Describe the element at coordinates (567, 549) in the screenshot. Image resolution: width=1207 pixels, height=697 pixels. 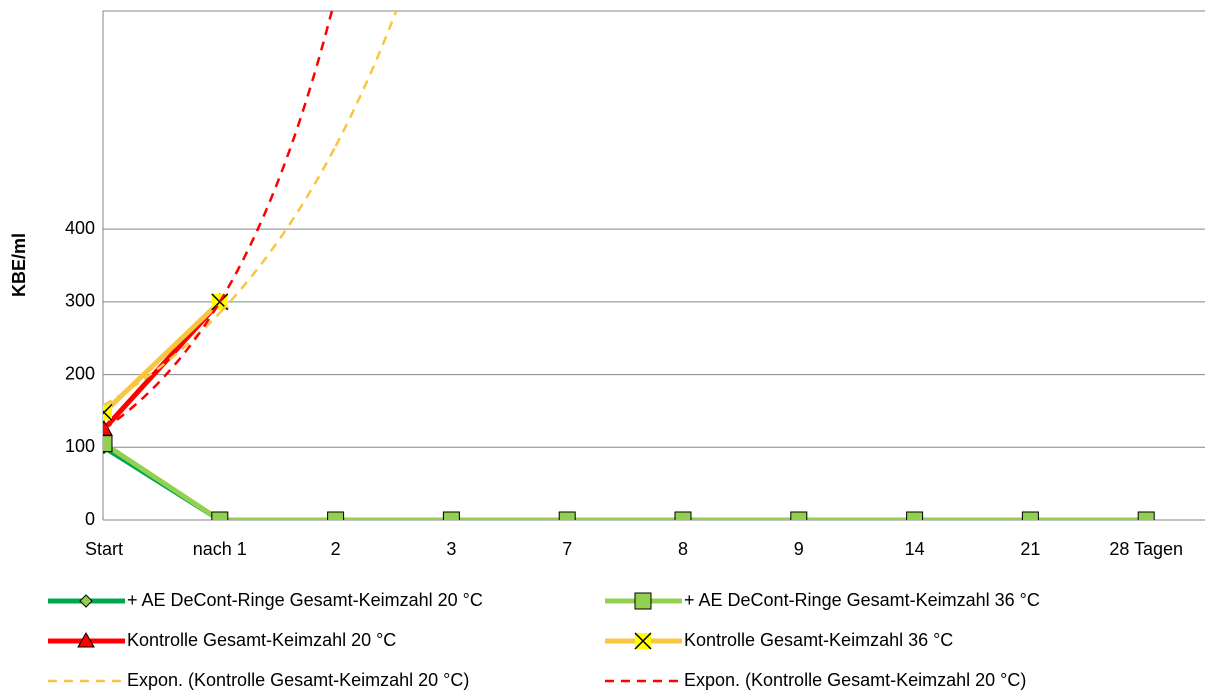
I see `x-tick-label: 7` at that location.